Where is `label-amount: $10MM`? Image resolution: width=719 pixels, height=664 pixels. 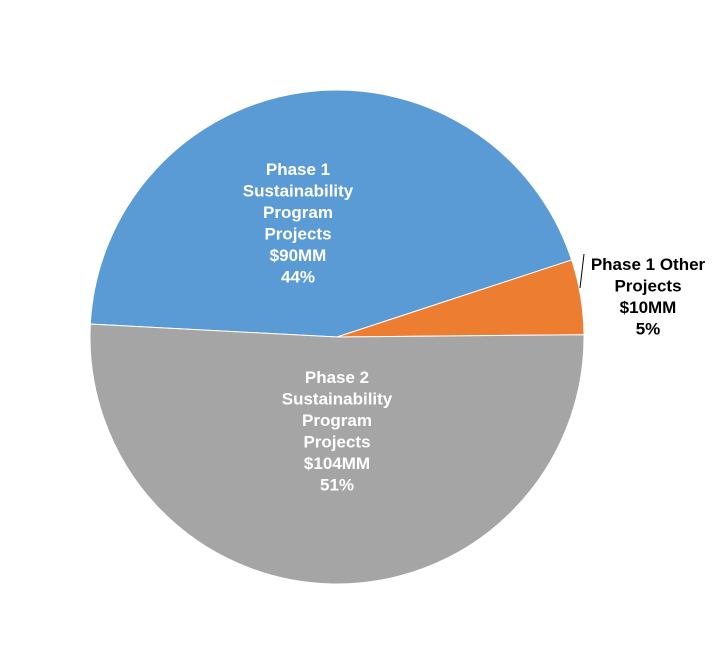
label-amount: $10MM is located at coordinates (648, 307).